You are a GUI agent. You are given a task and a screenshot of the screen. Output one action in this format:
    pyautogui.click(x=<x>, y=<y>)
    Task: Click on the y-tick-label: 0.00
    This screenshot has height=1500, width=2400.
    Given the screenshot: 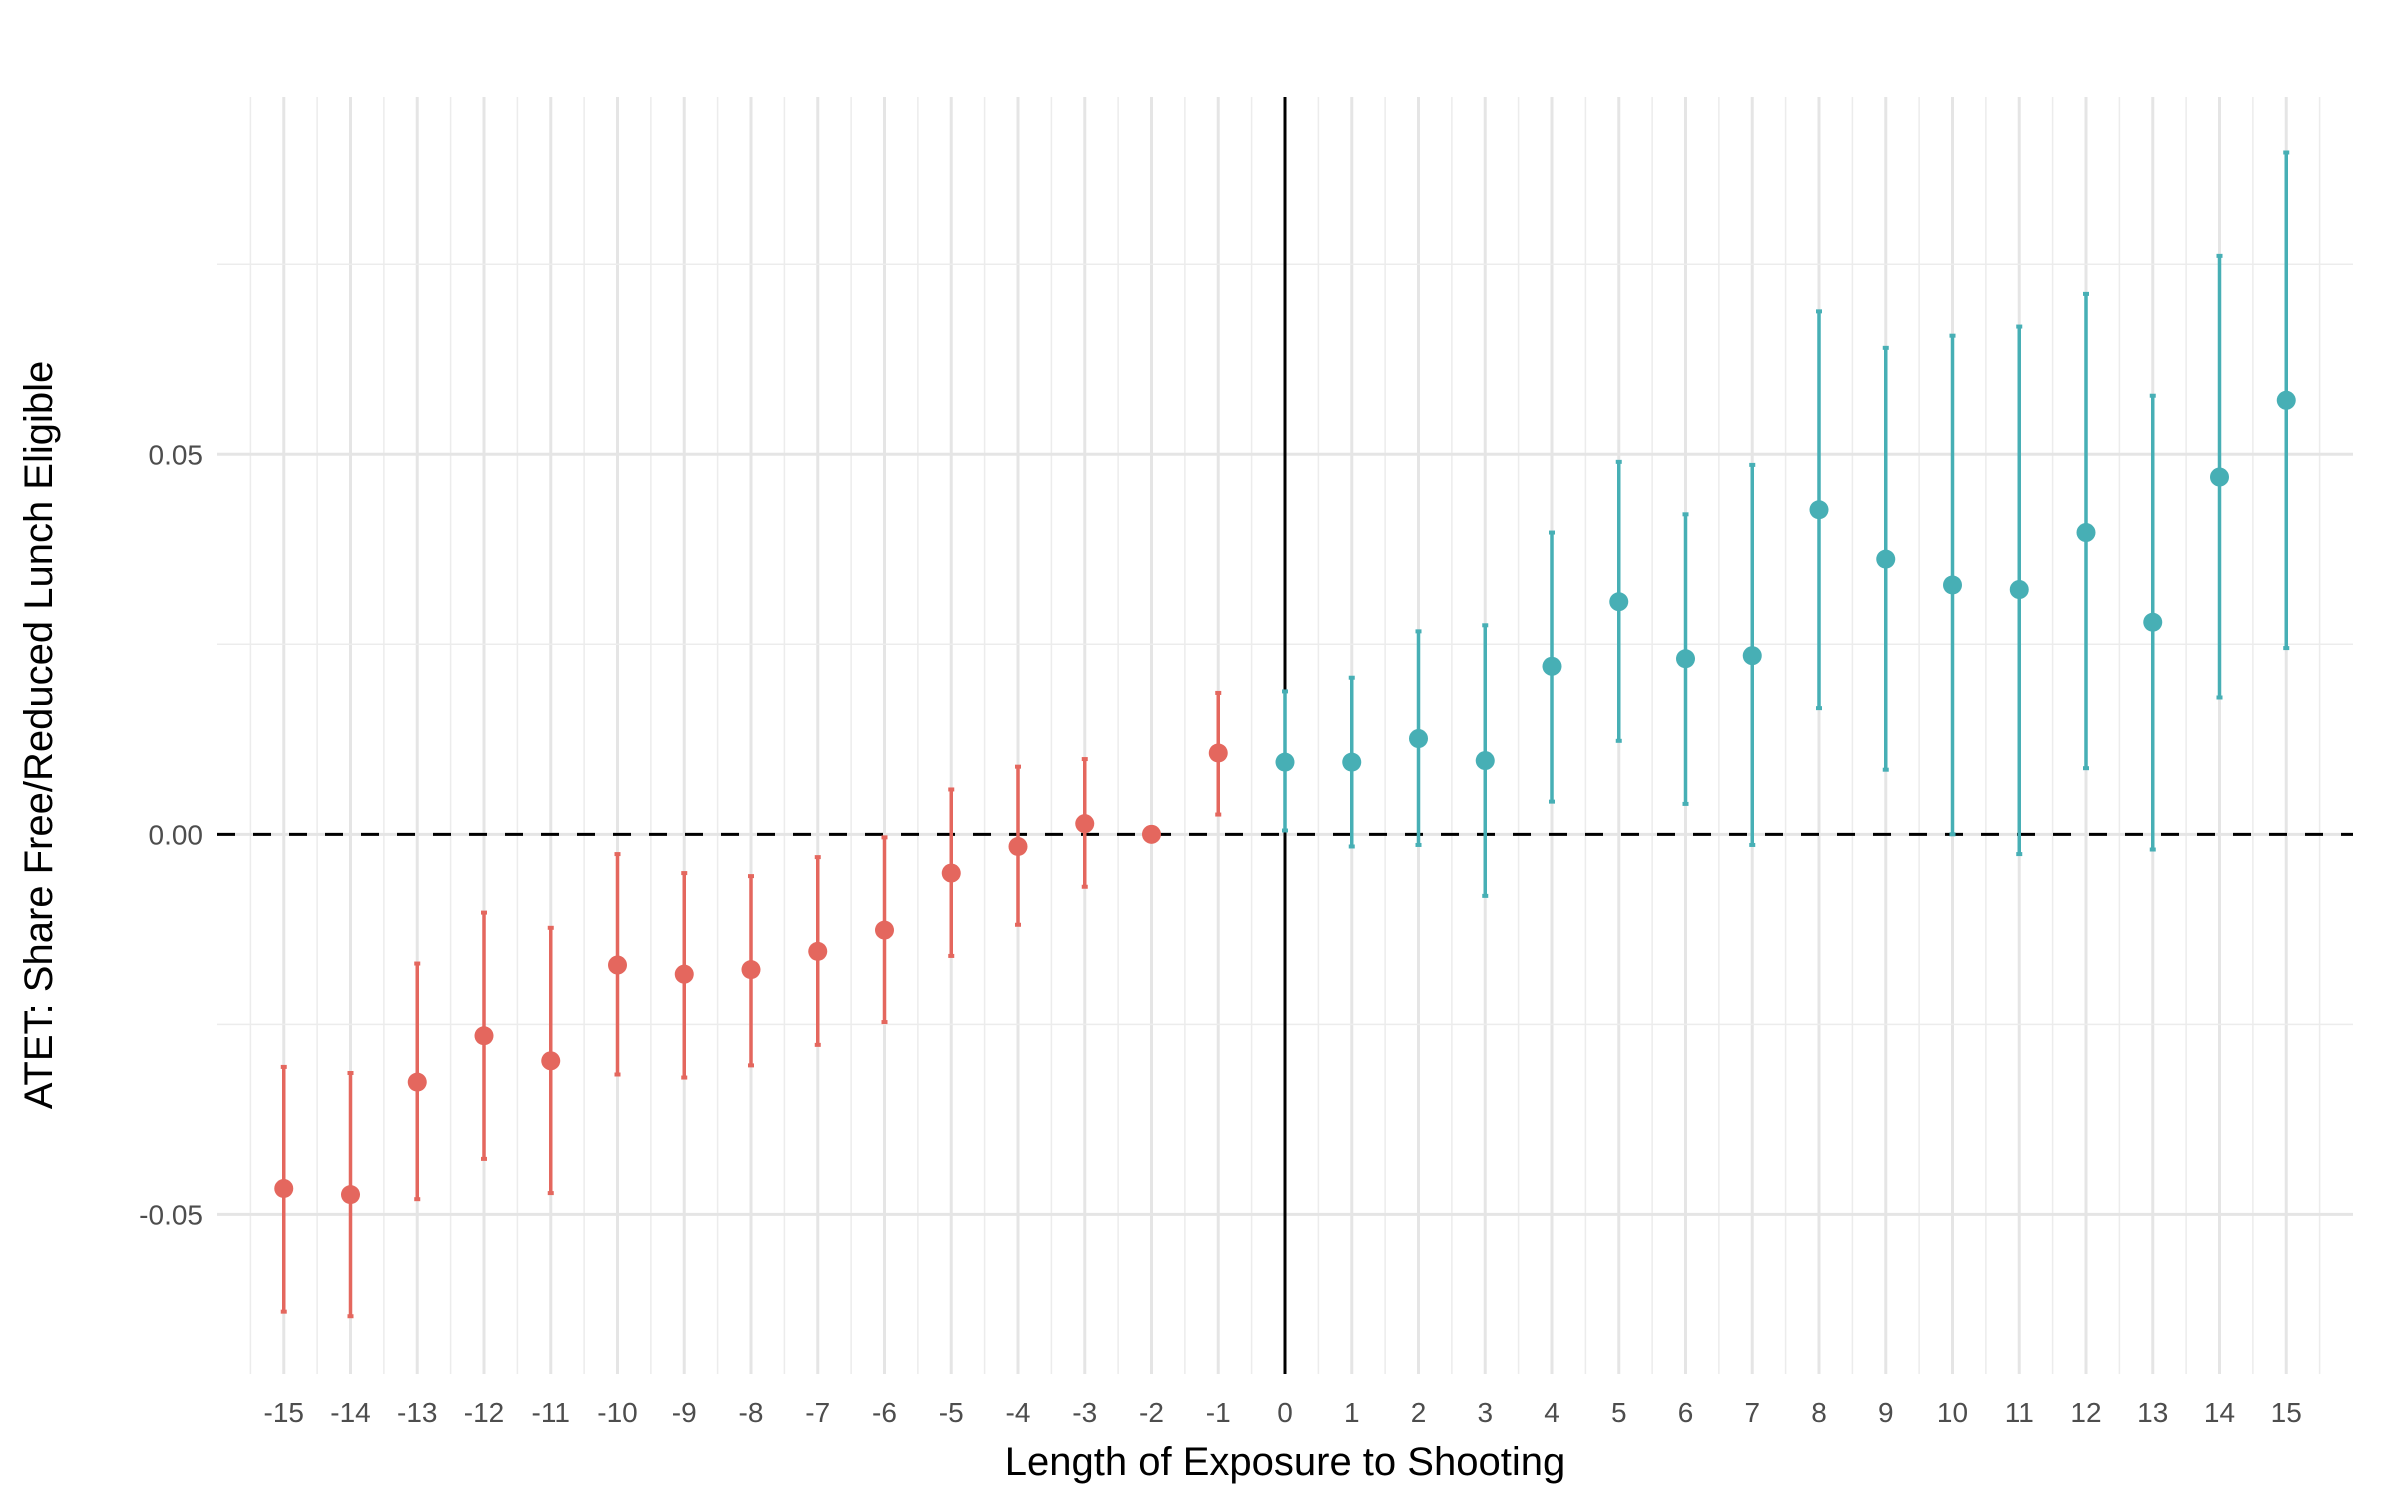 What is the action you would take?
    pyautogui.click(x=176, y=834)
    